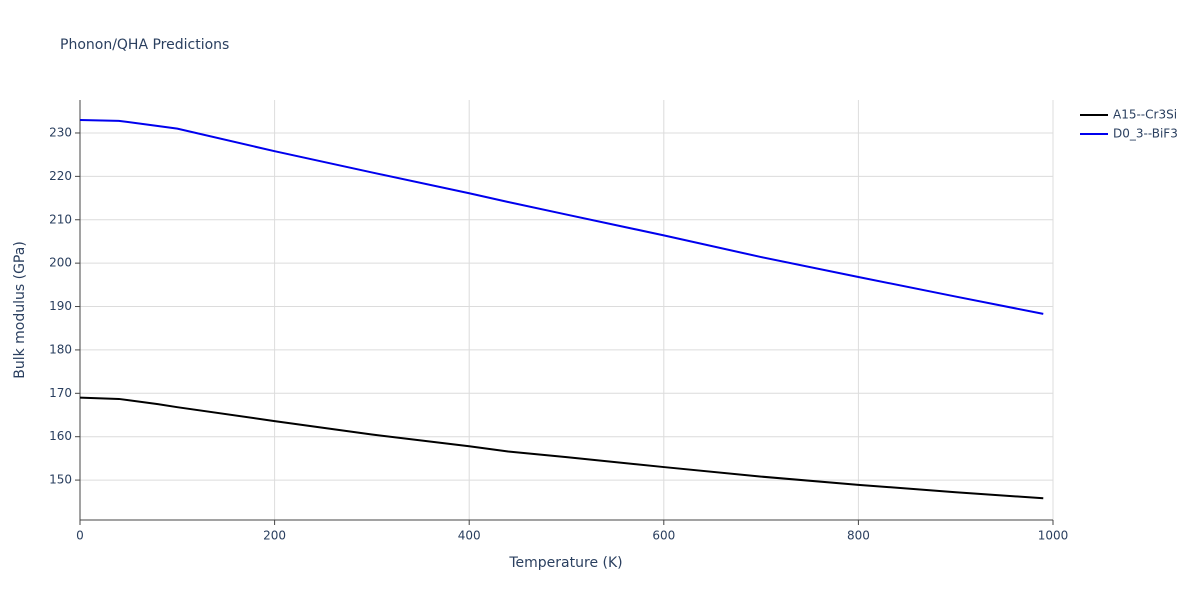  What do you see at coordinates (469, 536) in the screenshot?
I see `x-tick-label: 400` at bounding box center [469, 536].